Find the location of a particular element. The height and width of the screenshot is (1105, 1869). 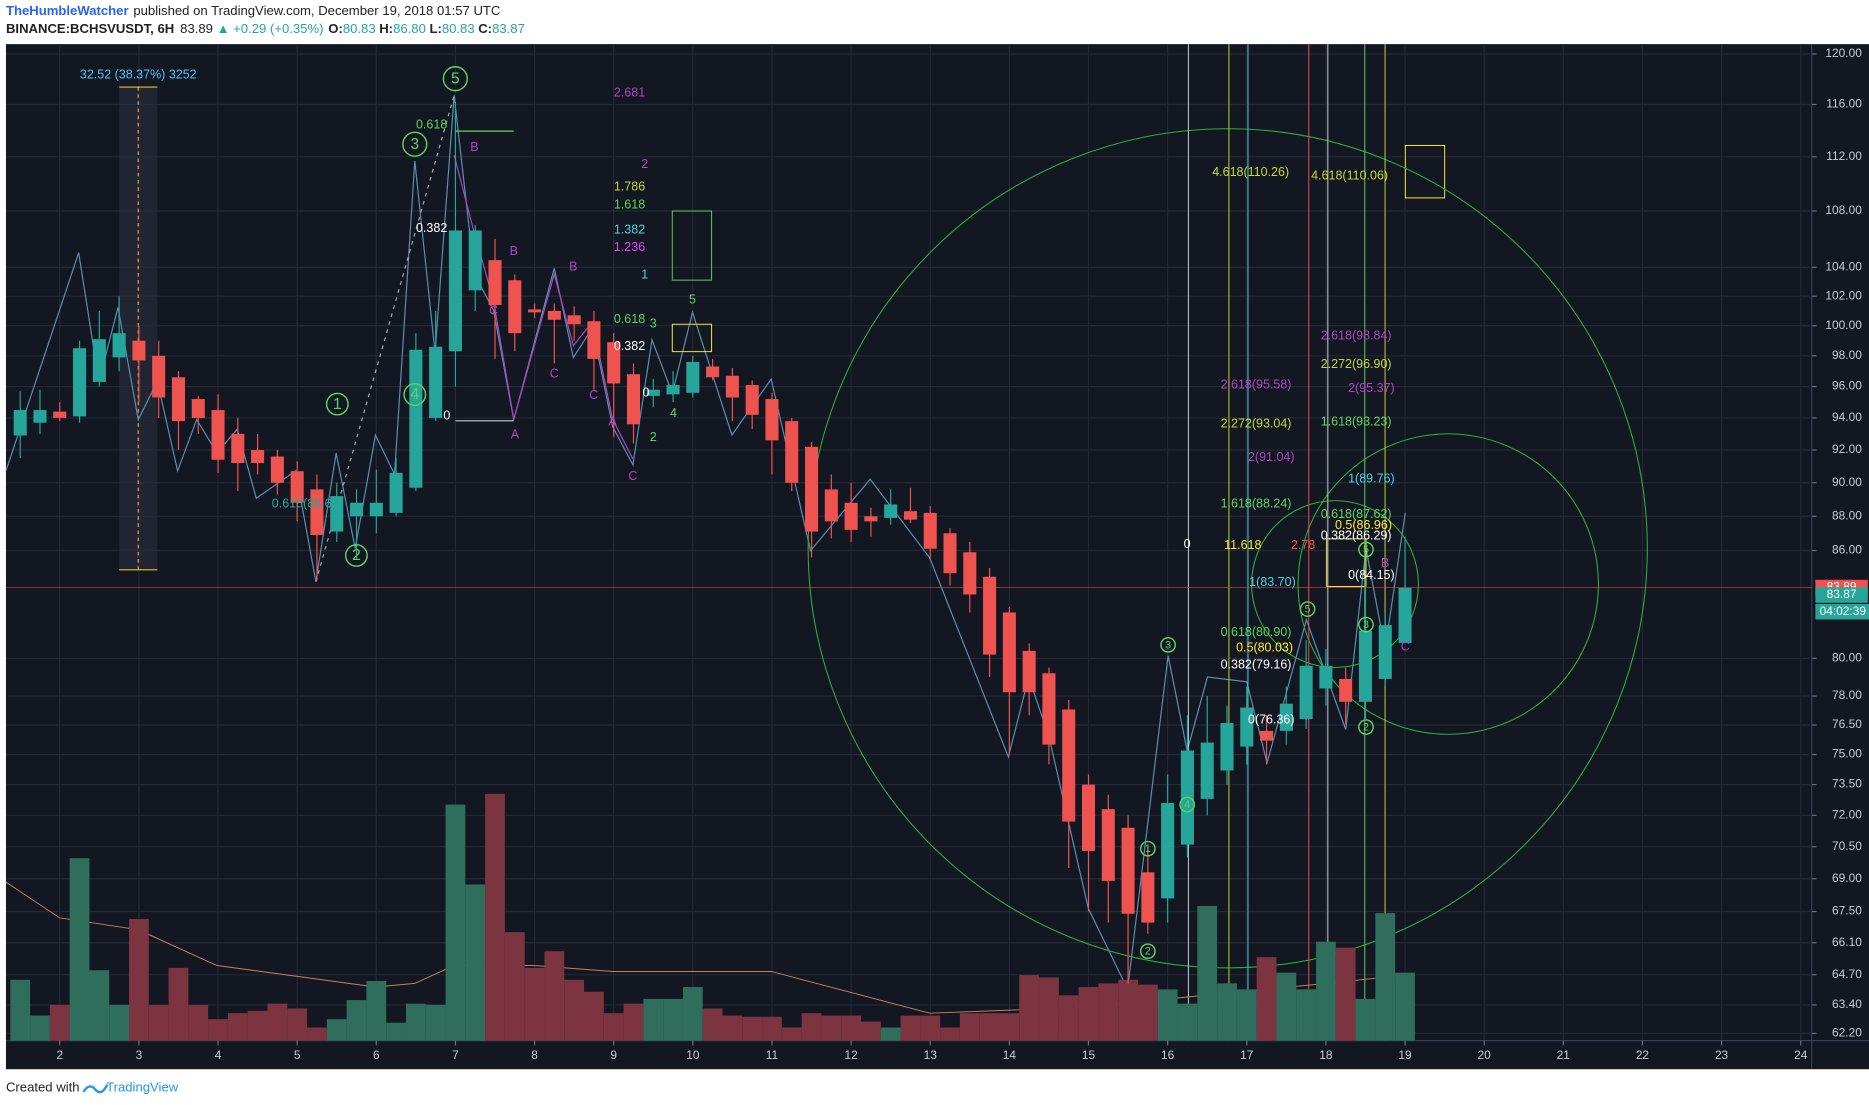

annotation: 2.618(95.58) is located at coordinates (1256, 384).